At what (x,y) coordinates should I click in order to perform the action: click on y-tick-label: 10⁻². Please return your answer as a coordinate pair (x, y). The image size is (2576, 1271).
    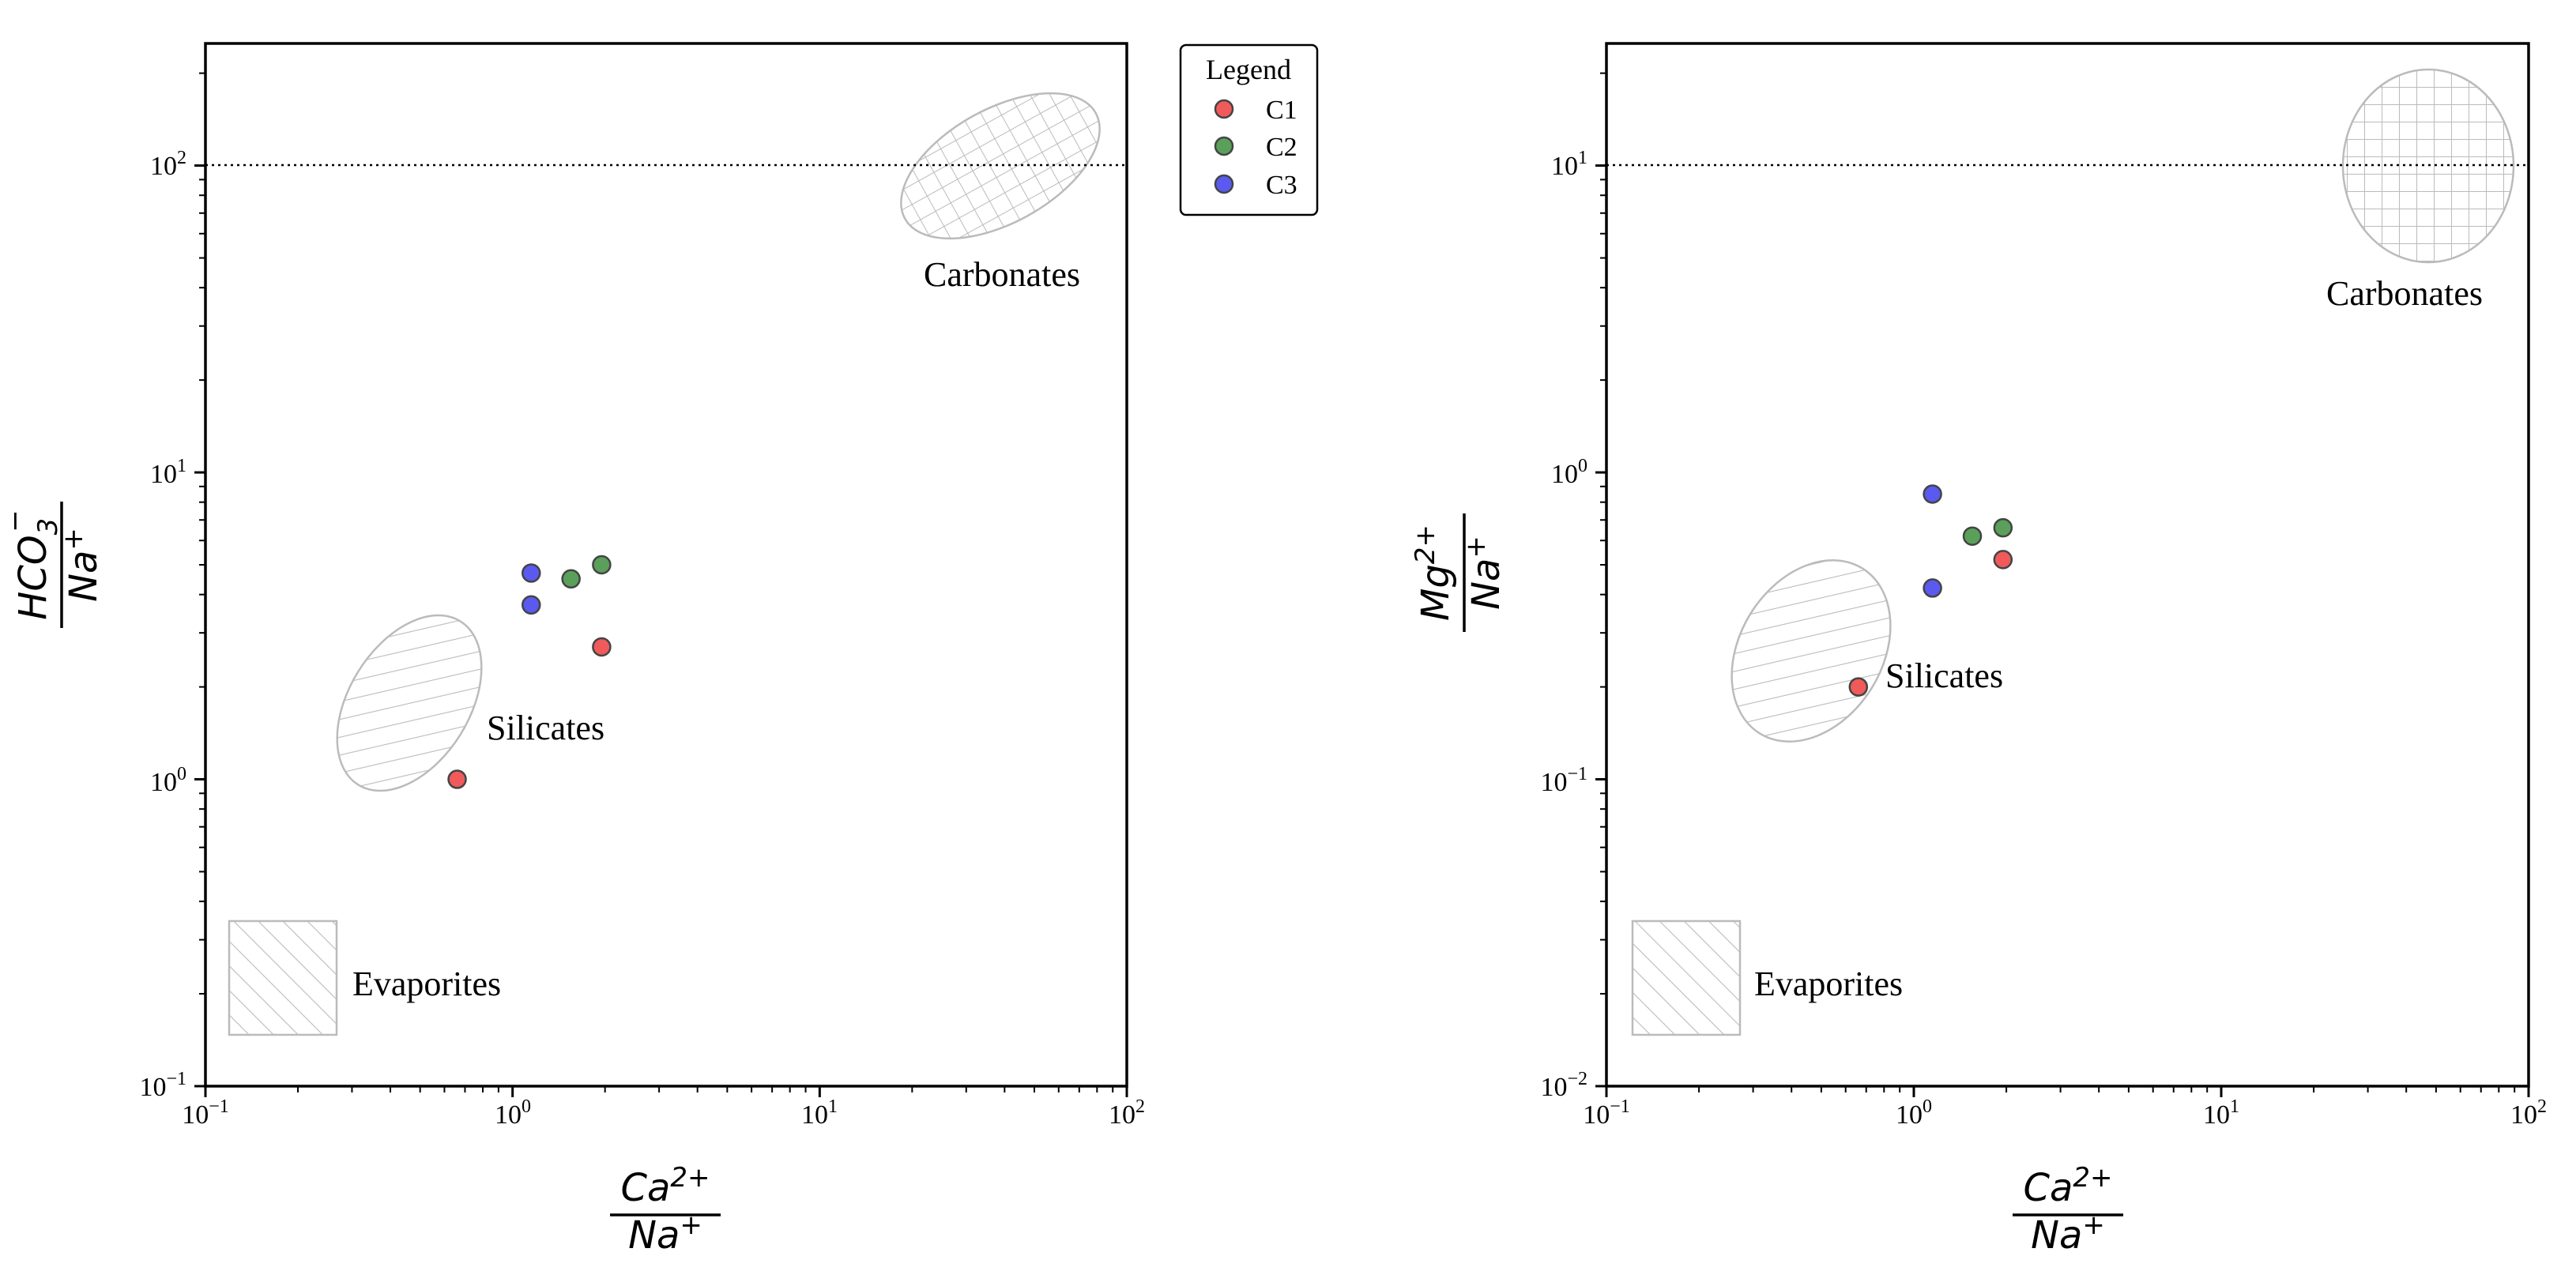
    Looking at the image, I should click on (1563, 1085).